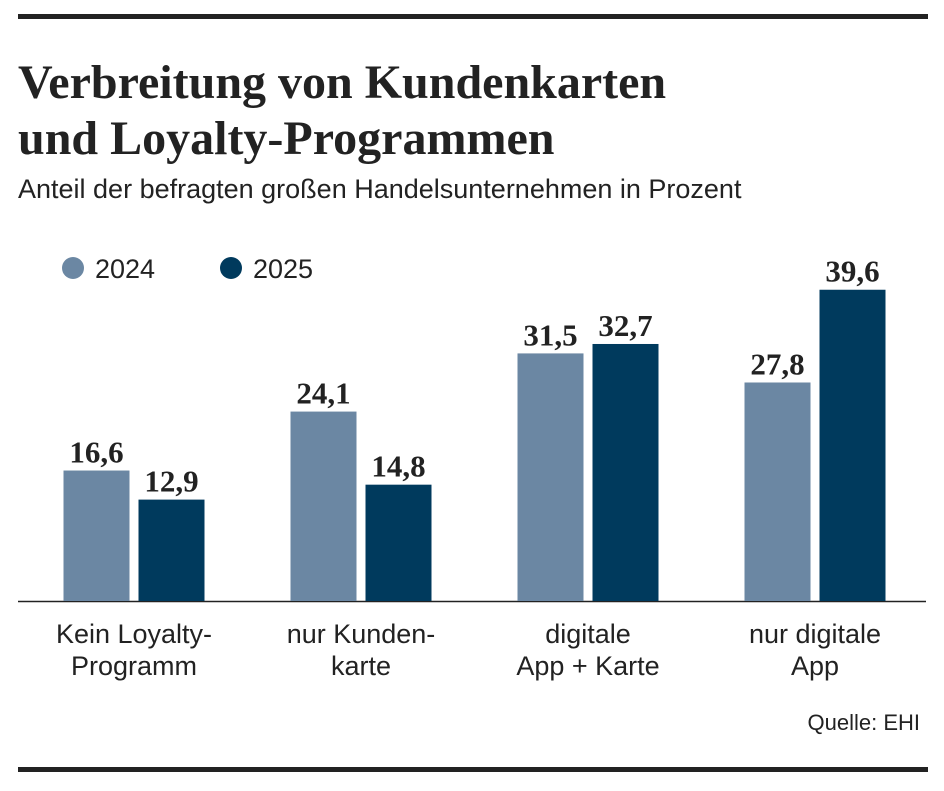  I want to click on legend-label: 2024, so click(125, 269).